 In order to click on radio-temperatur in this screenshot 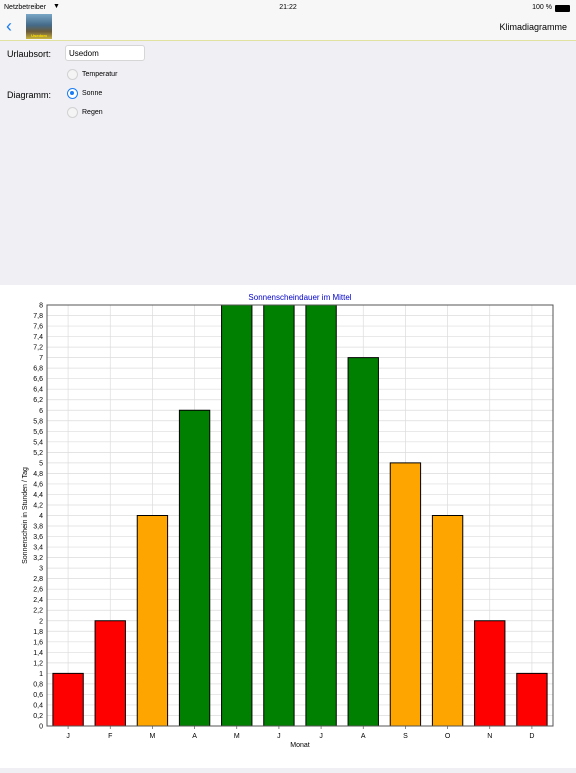, I will do `click(72, 74)`.